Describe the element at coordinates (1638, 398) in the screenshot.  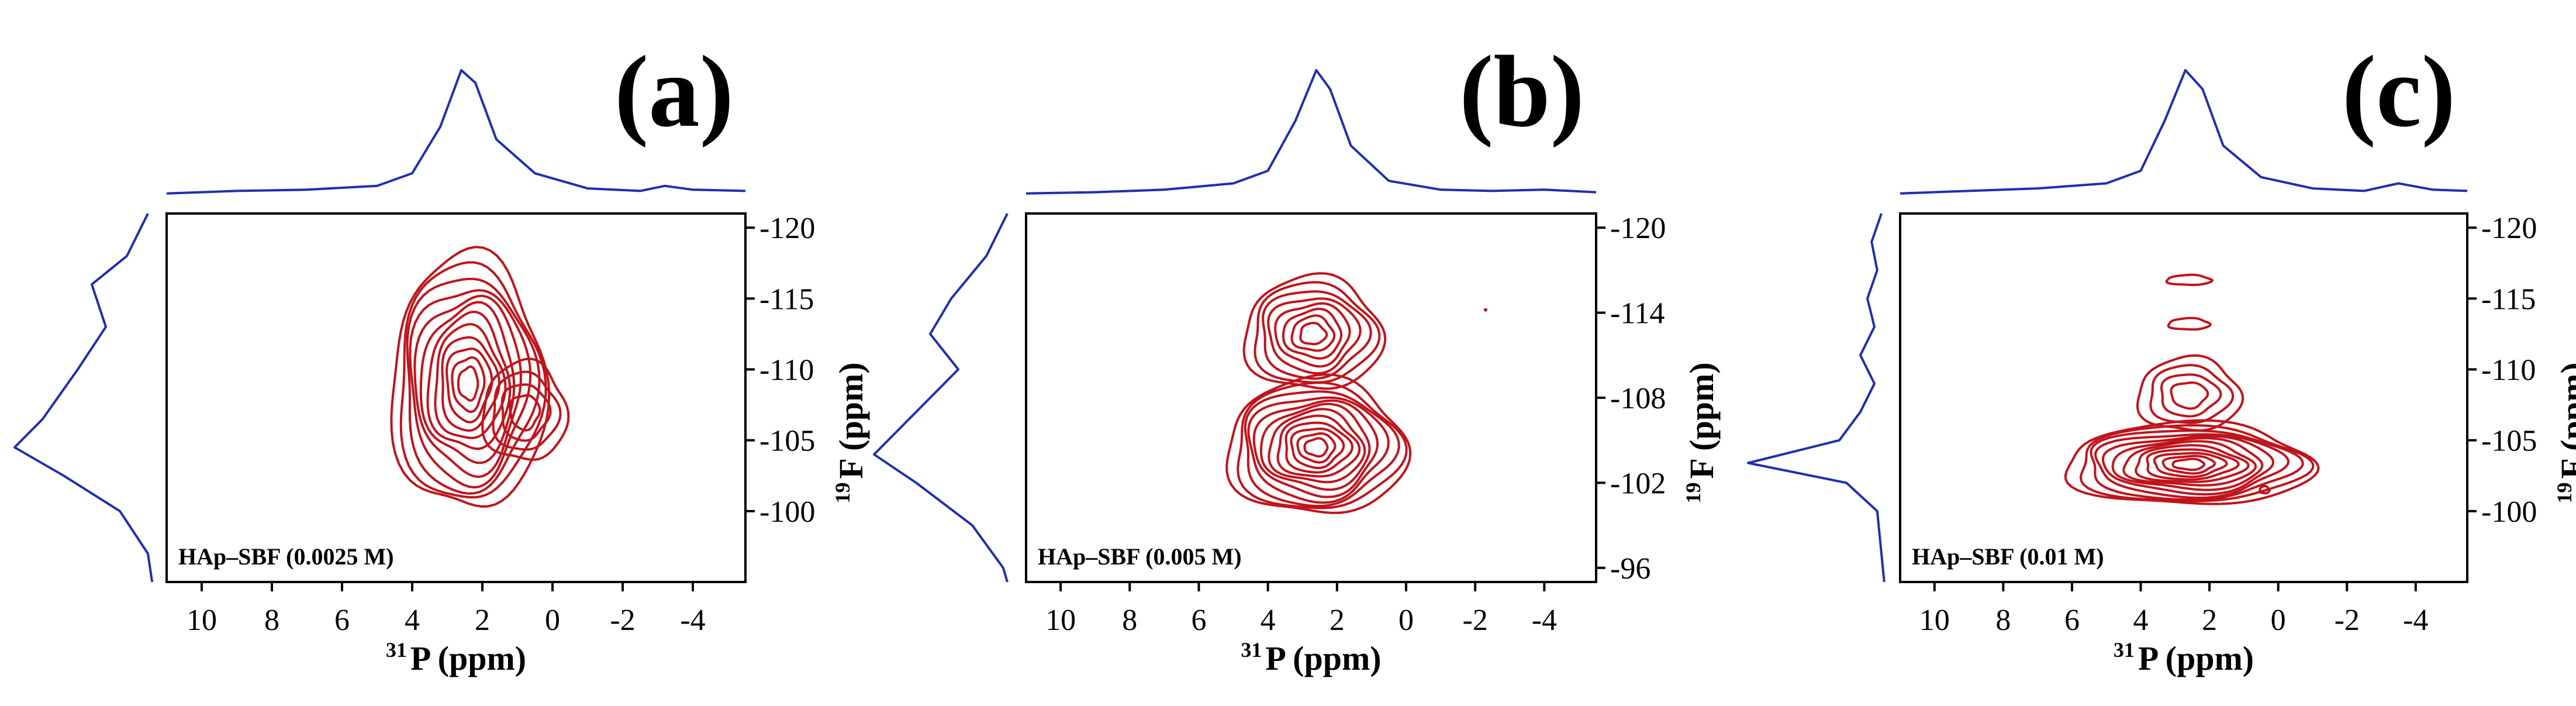
I see `y-tick-label: -108` at that location.